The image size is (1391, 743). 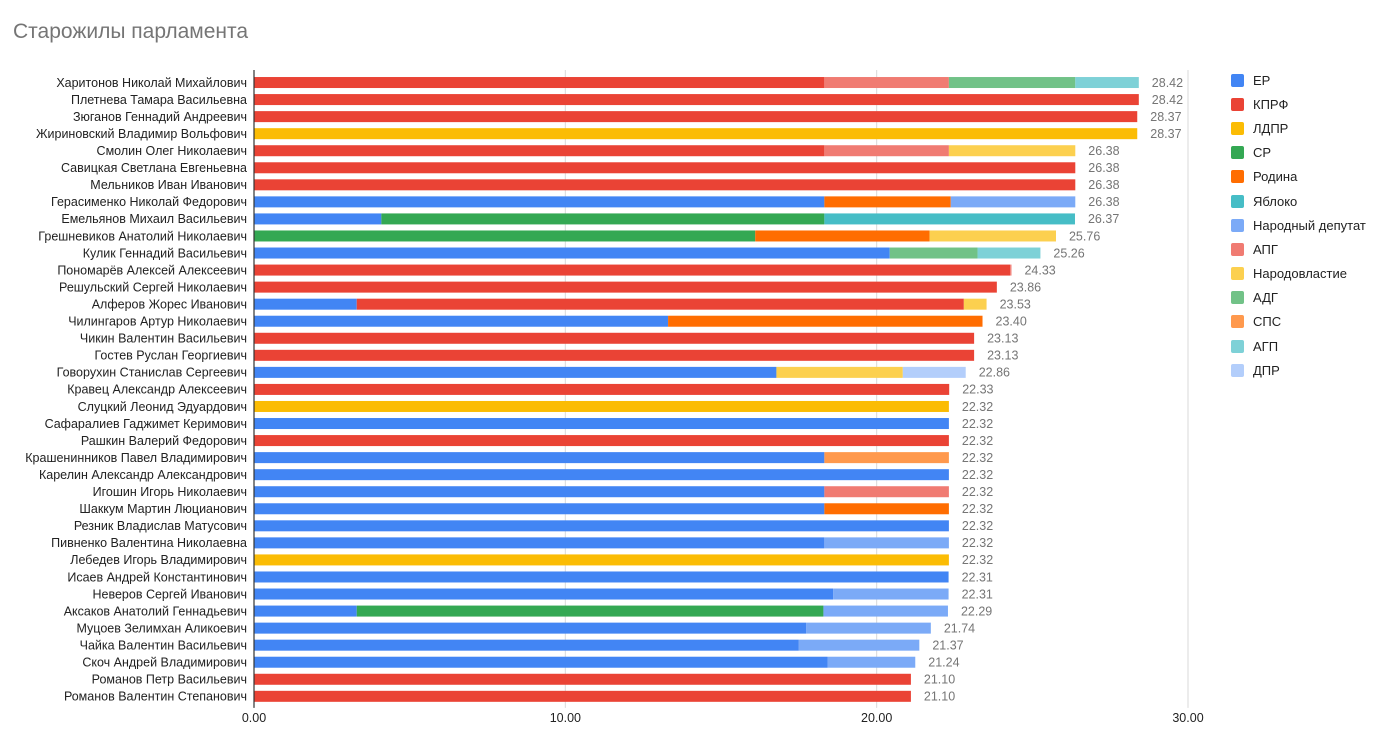 I want to click on legend-item: АПГ, so click(x=1298, y=249).